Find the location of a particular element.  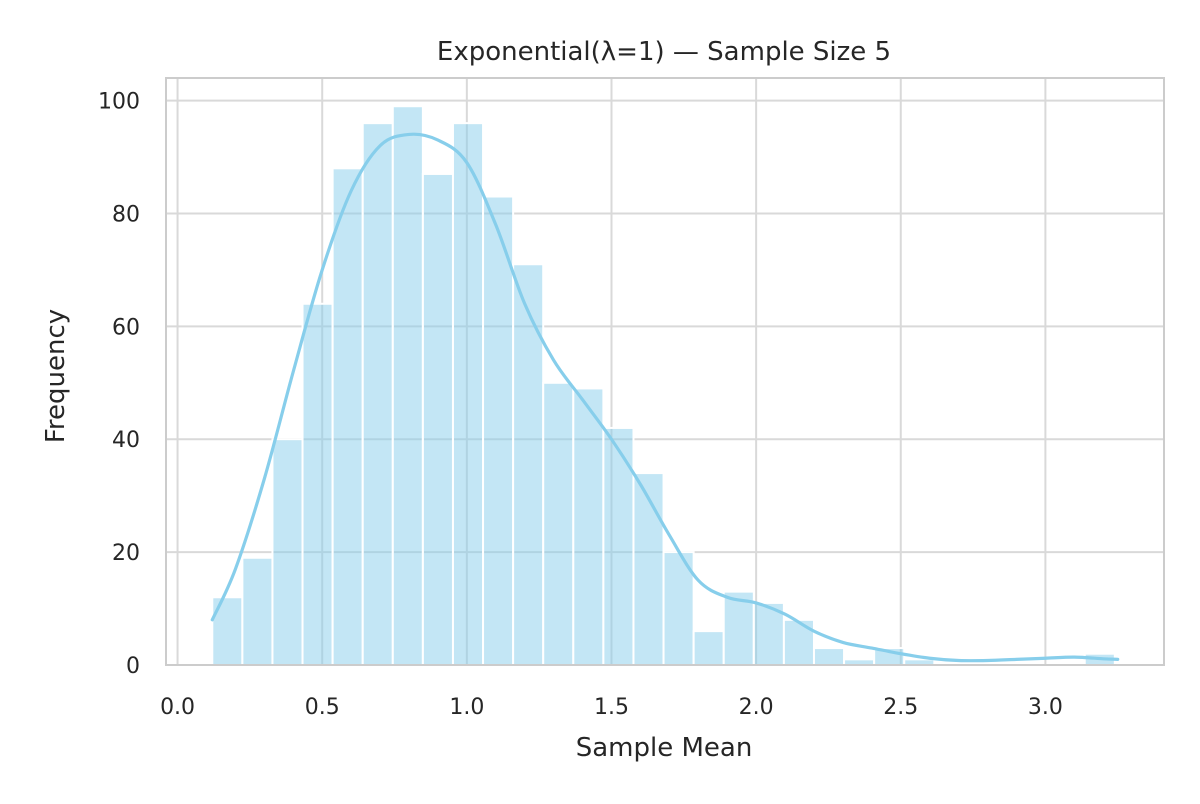

y-tick-label: 20 is located at coordinates (126, 553).